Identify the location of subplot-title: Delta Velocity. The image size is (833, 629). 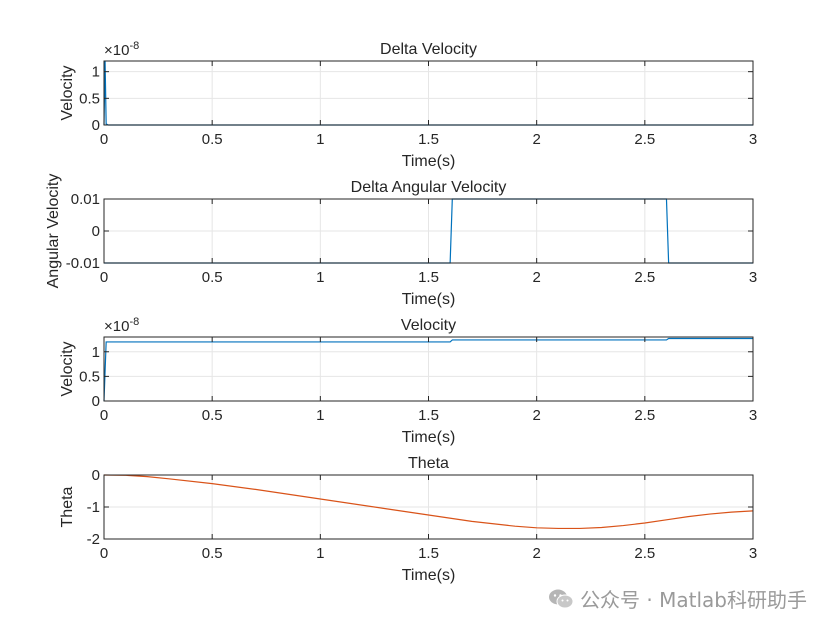
(428, 49).